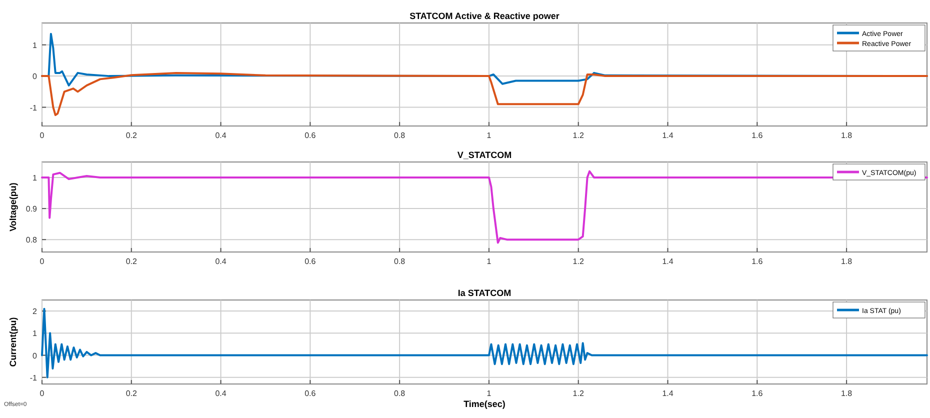  What do you see at coordinates (32, 240) in the screenshot?
I see `y-tick-label: 0.8` at bounding box center [32, 240].